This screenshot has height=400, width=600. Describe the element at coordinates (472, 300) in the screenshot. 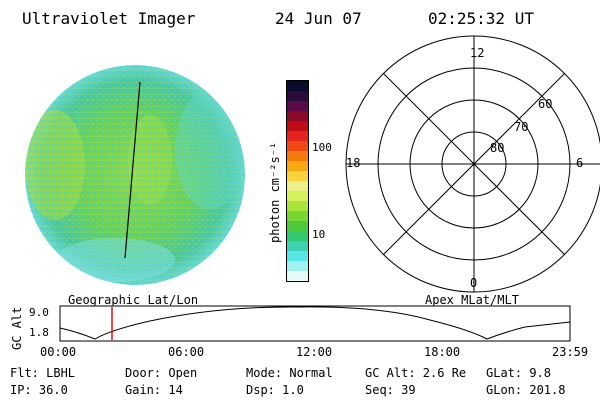

I see `apex-caption: Apex MLat/MLT` at that location.